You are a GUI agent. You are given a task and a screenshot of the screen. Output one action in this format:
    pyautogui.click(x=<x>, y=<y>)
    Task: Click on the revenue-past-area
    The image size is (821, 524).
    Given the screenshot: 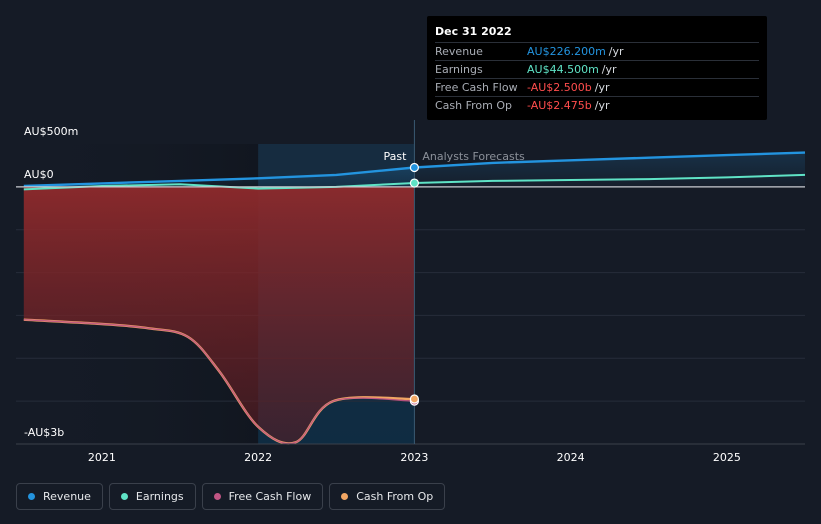 What is the action you would take?
    pyautogui.click(x=219, y=177)
    